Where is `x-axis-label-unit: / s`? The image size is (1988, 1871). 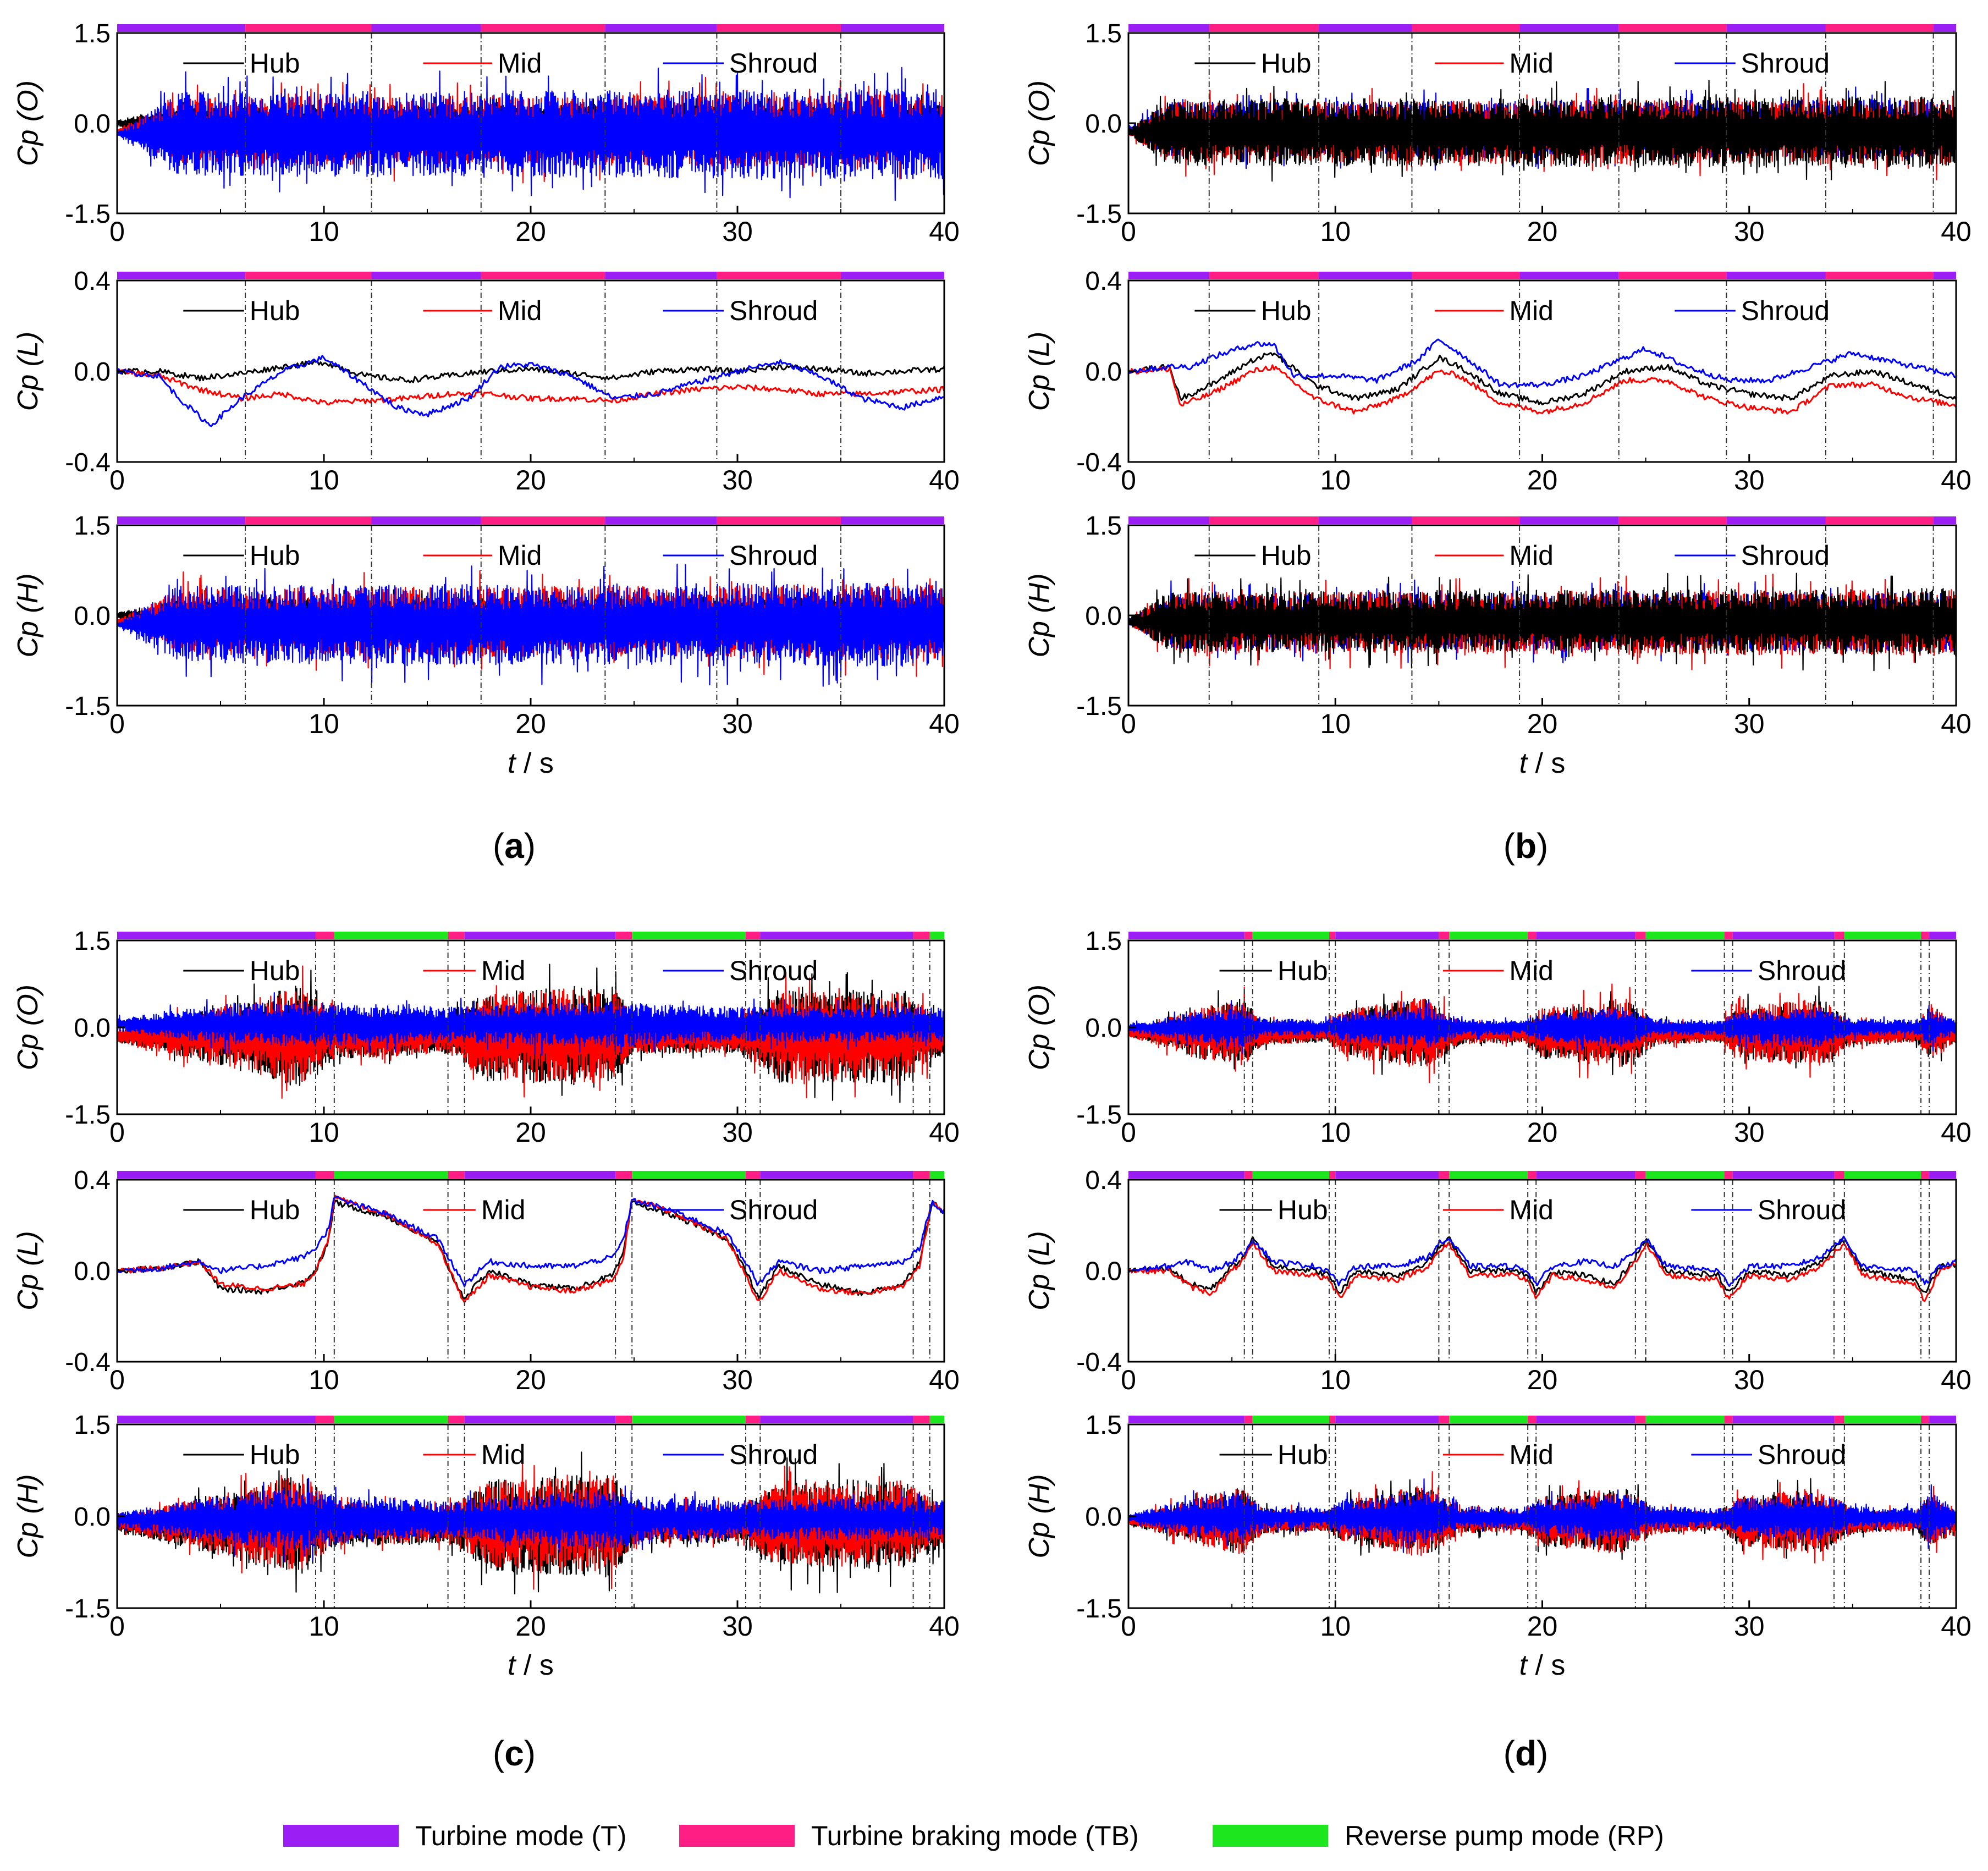 x-axis-label-unit: / s is located at coordinates (535, 763).